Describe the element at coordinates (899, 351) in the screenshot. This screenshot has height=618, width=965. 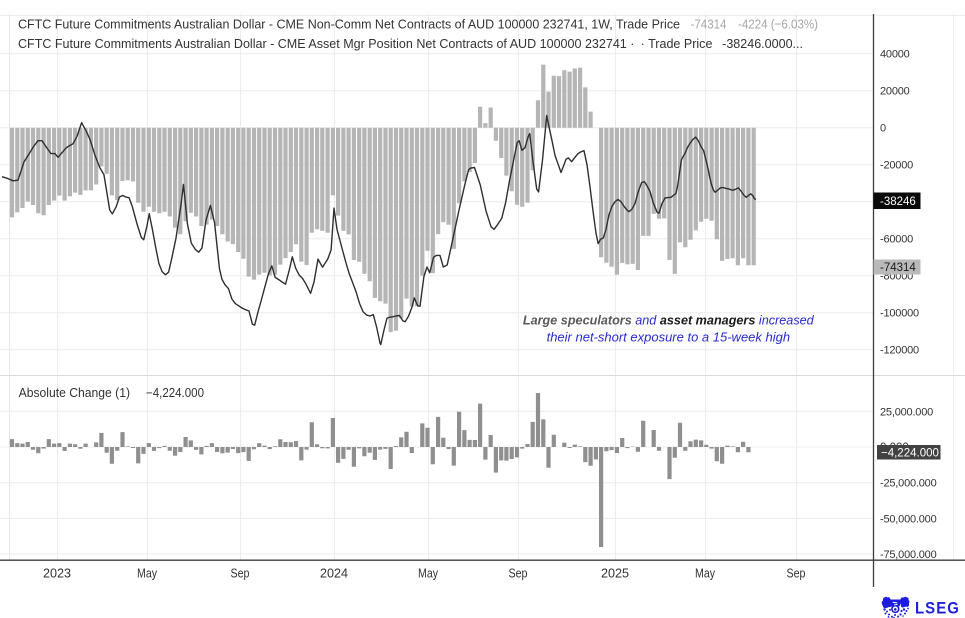
I see `svg-text: -120000` at that location.